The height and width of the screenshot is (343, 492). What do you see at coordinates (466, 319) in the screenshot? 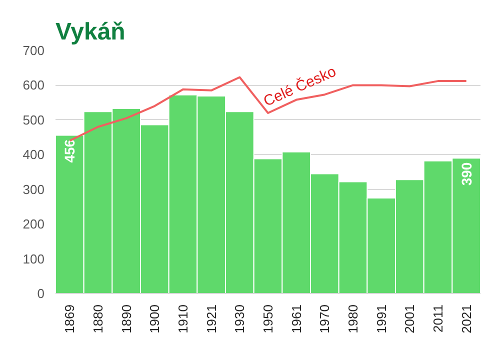
I see `x-tick-label: 2021` at bounding box center [466, 319].